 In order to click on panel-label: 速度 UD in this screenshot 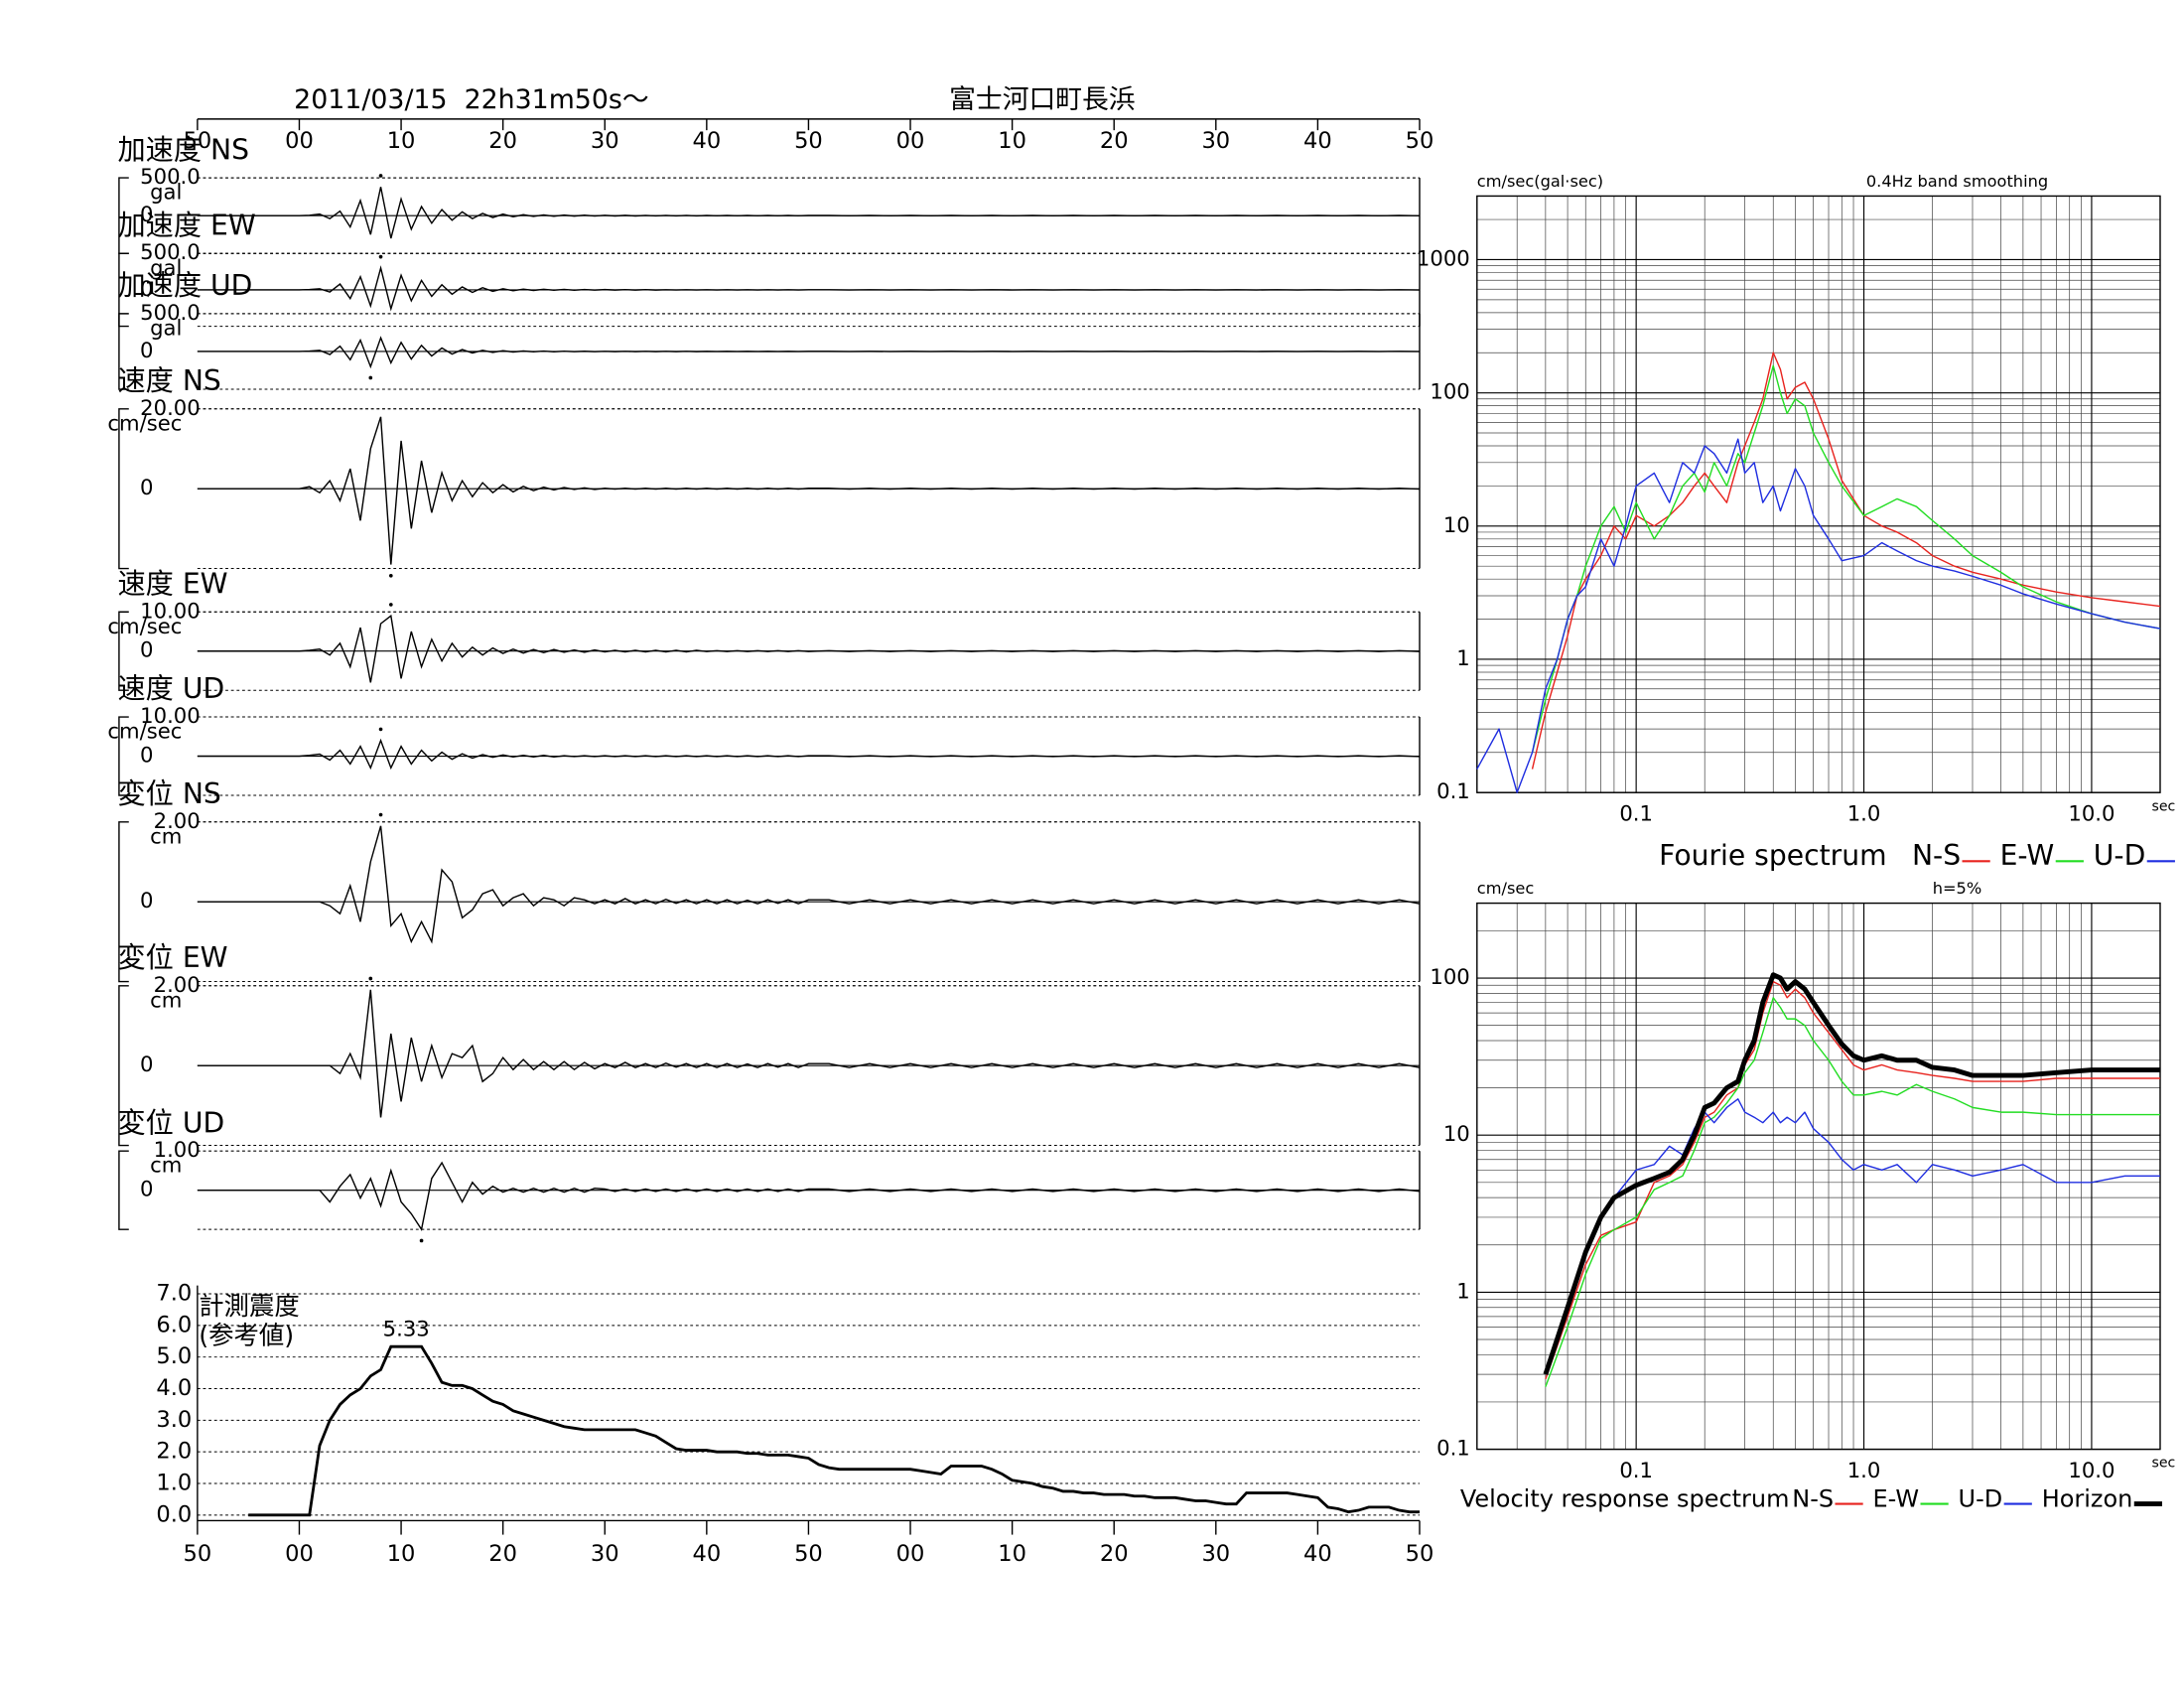, I will do `click(170, 688)`.